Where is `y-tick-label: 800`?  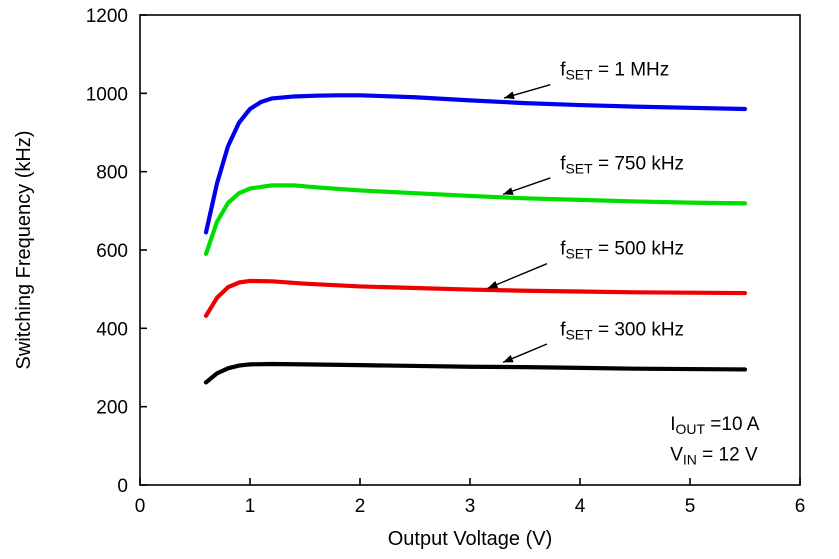
y-tick-label: 800 is located at coordinates (112, 173).